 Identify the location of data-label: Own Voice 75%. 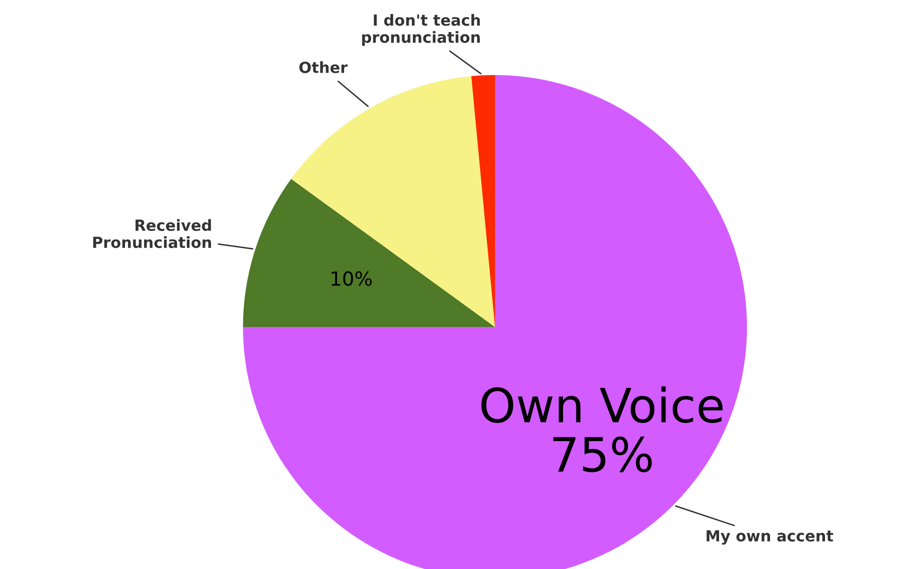
(602, 429).